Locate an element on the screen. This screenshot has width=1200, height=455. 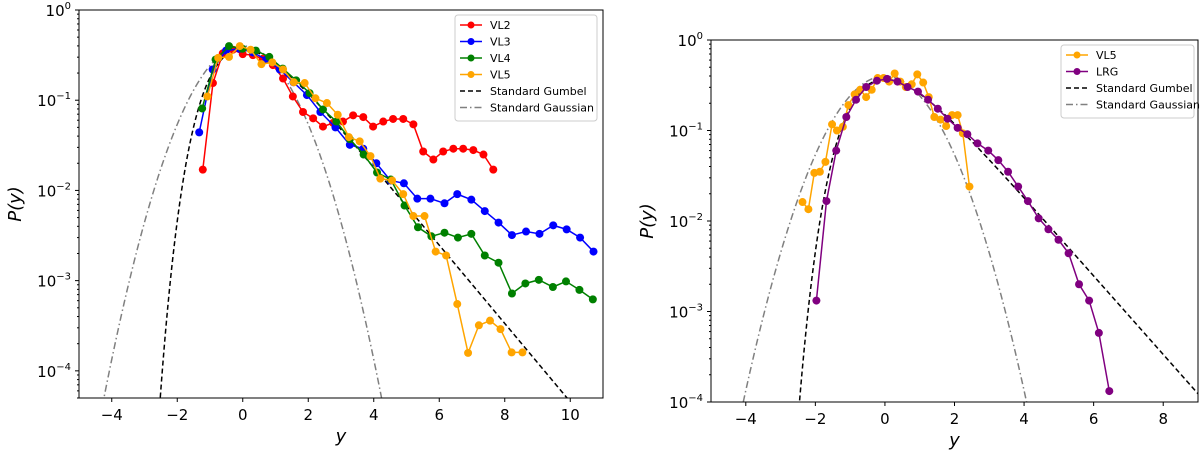
y-tick-label: 10⁻¹ is located at coordinates (54, 100).